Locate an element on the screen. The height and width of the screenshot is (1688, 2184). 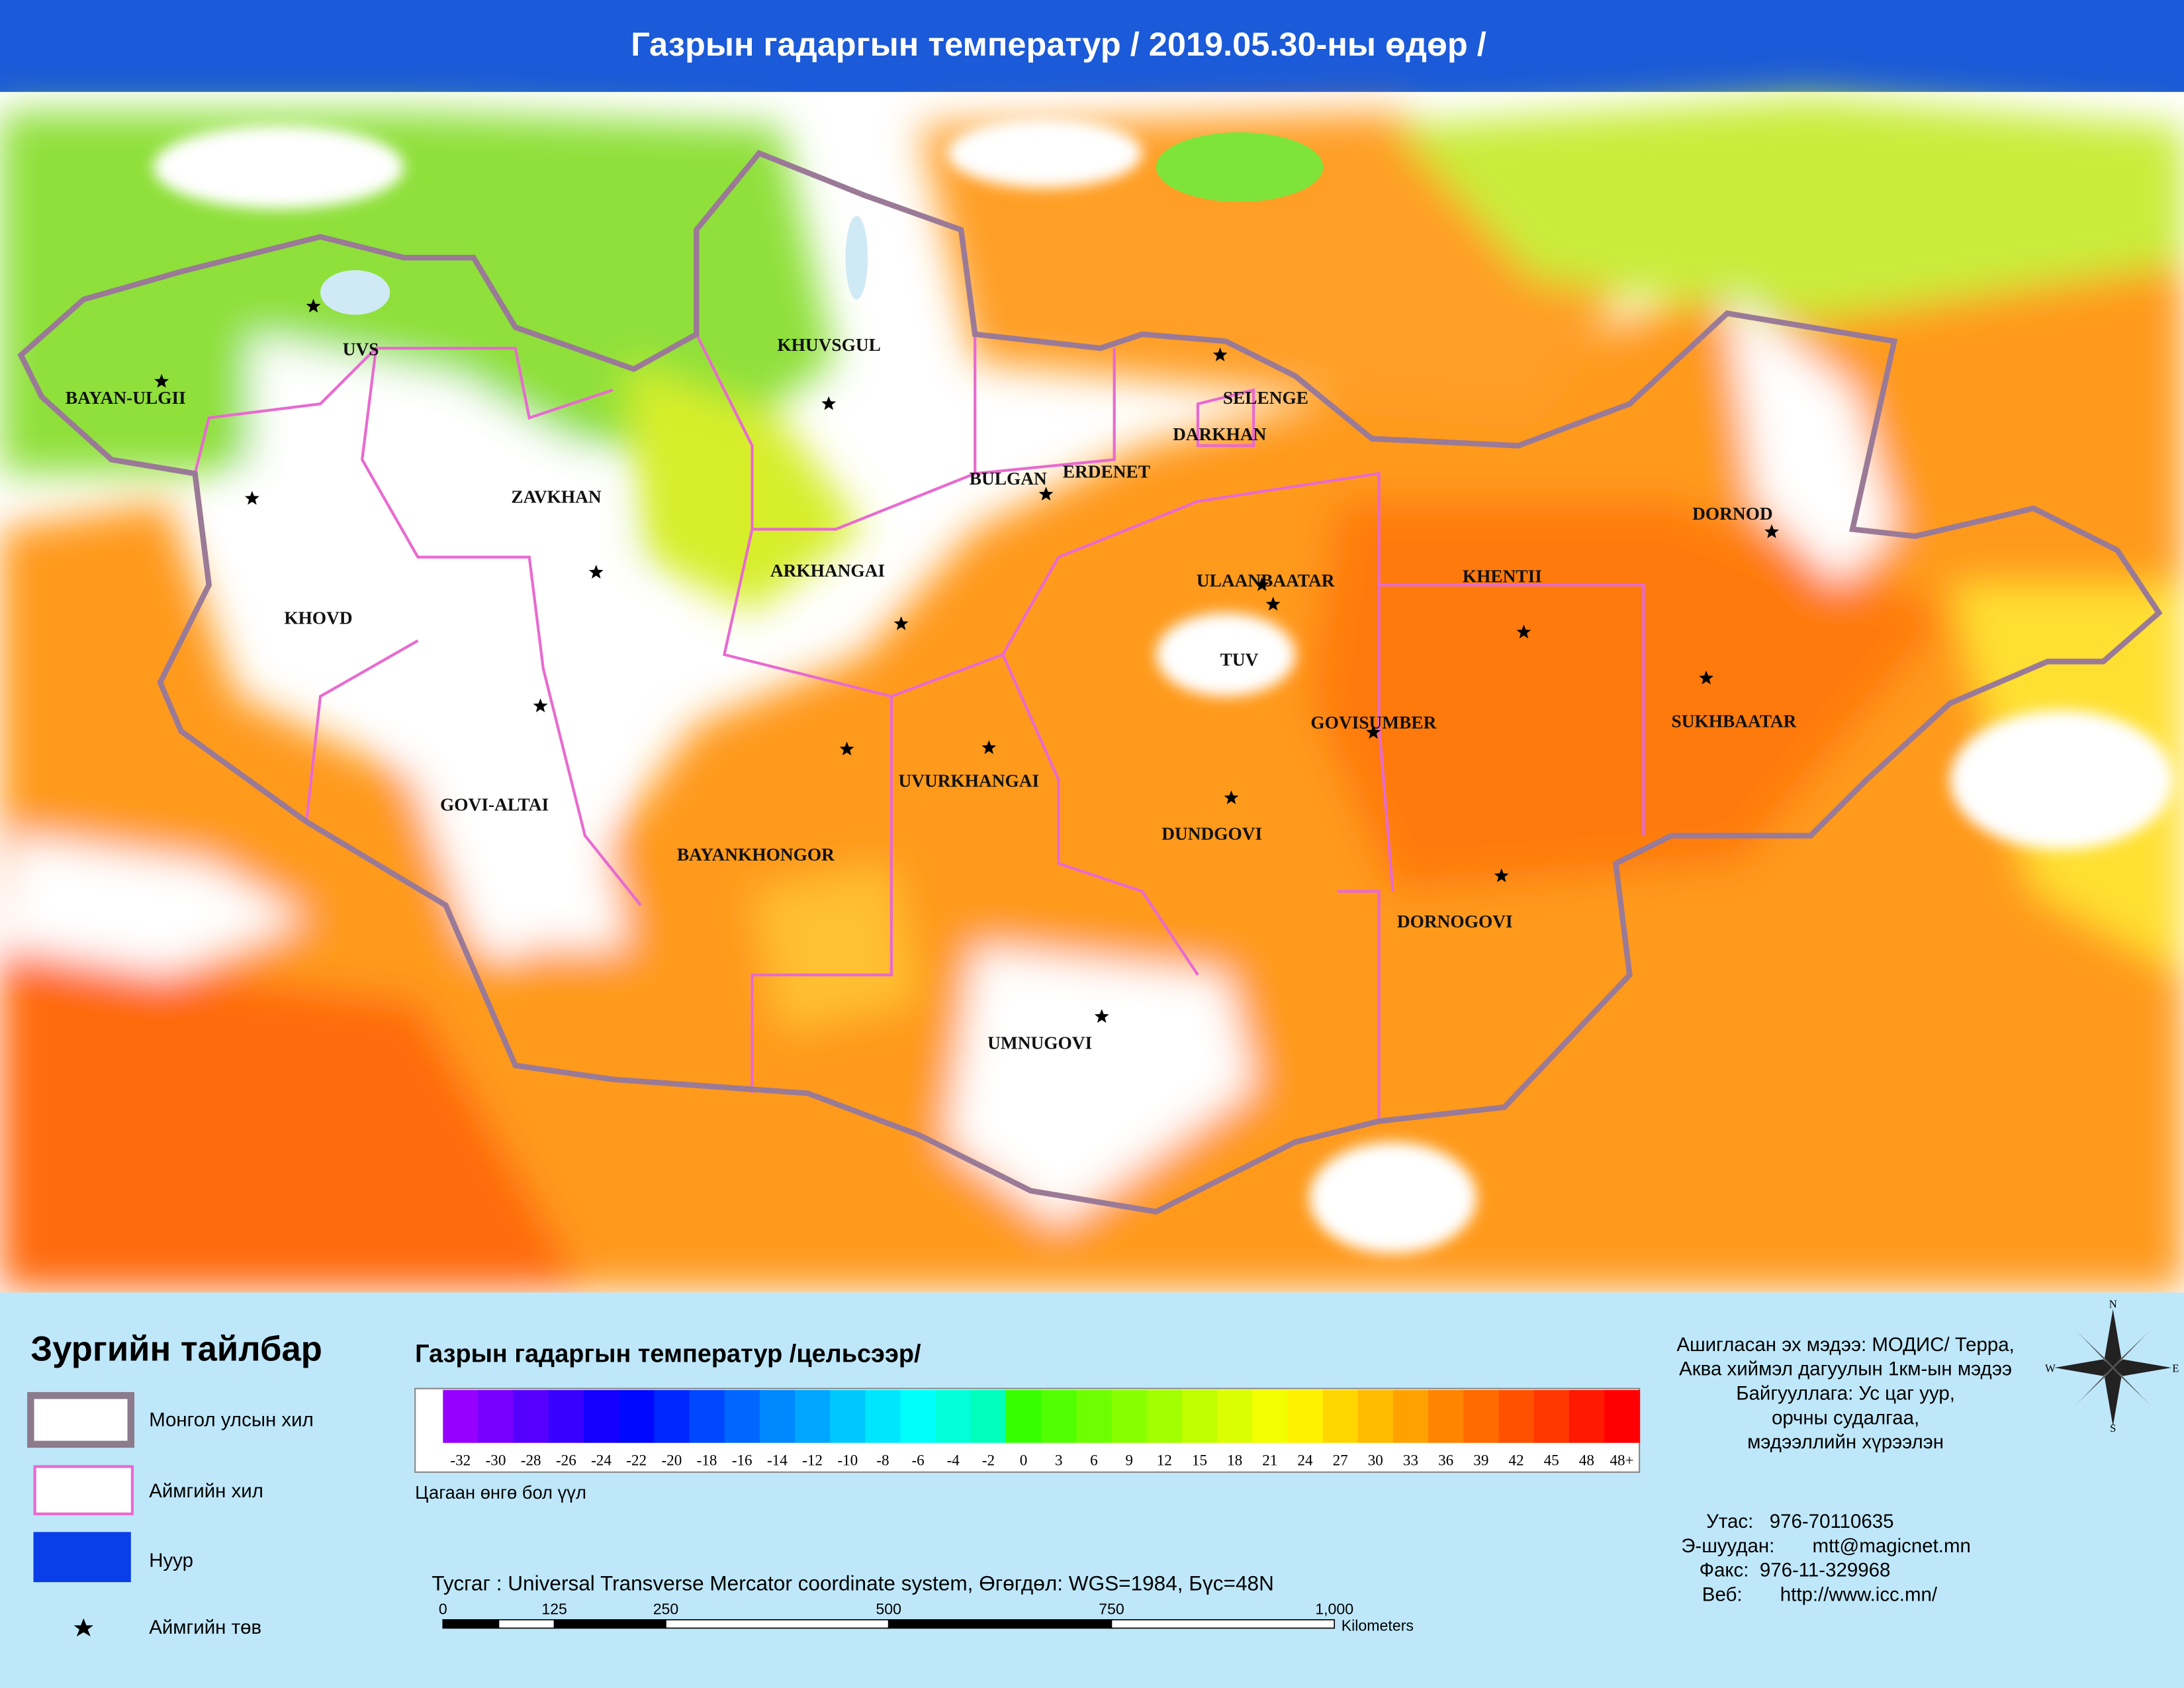
colorbar-tick-label: -2 is located at coordinates (988, 1460).